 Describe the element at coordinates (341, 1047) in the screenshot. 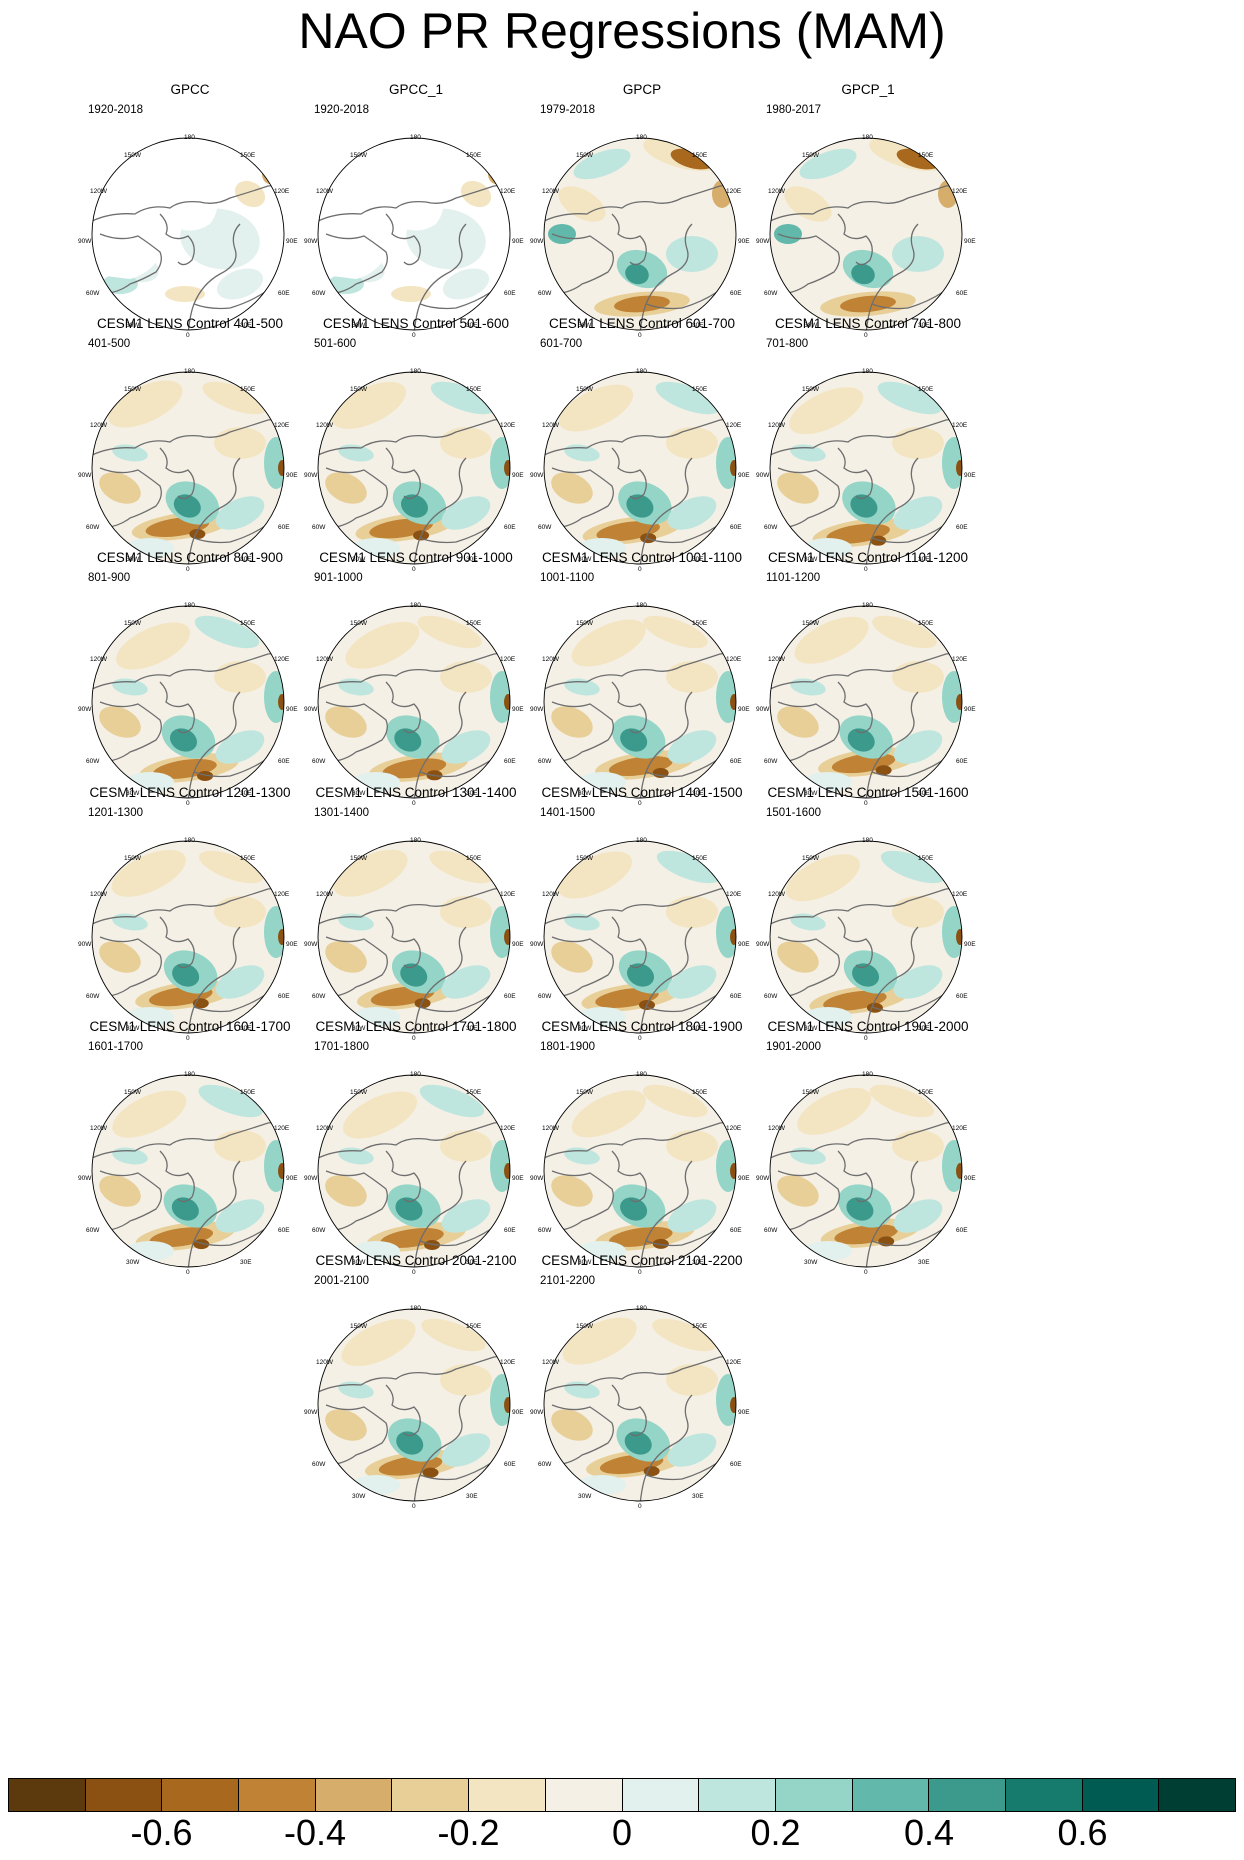

I see `panel-years: 1701-1800` at that location.